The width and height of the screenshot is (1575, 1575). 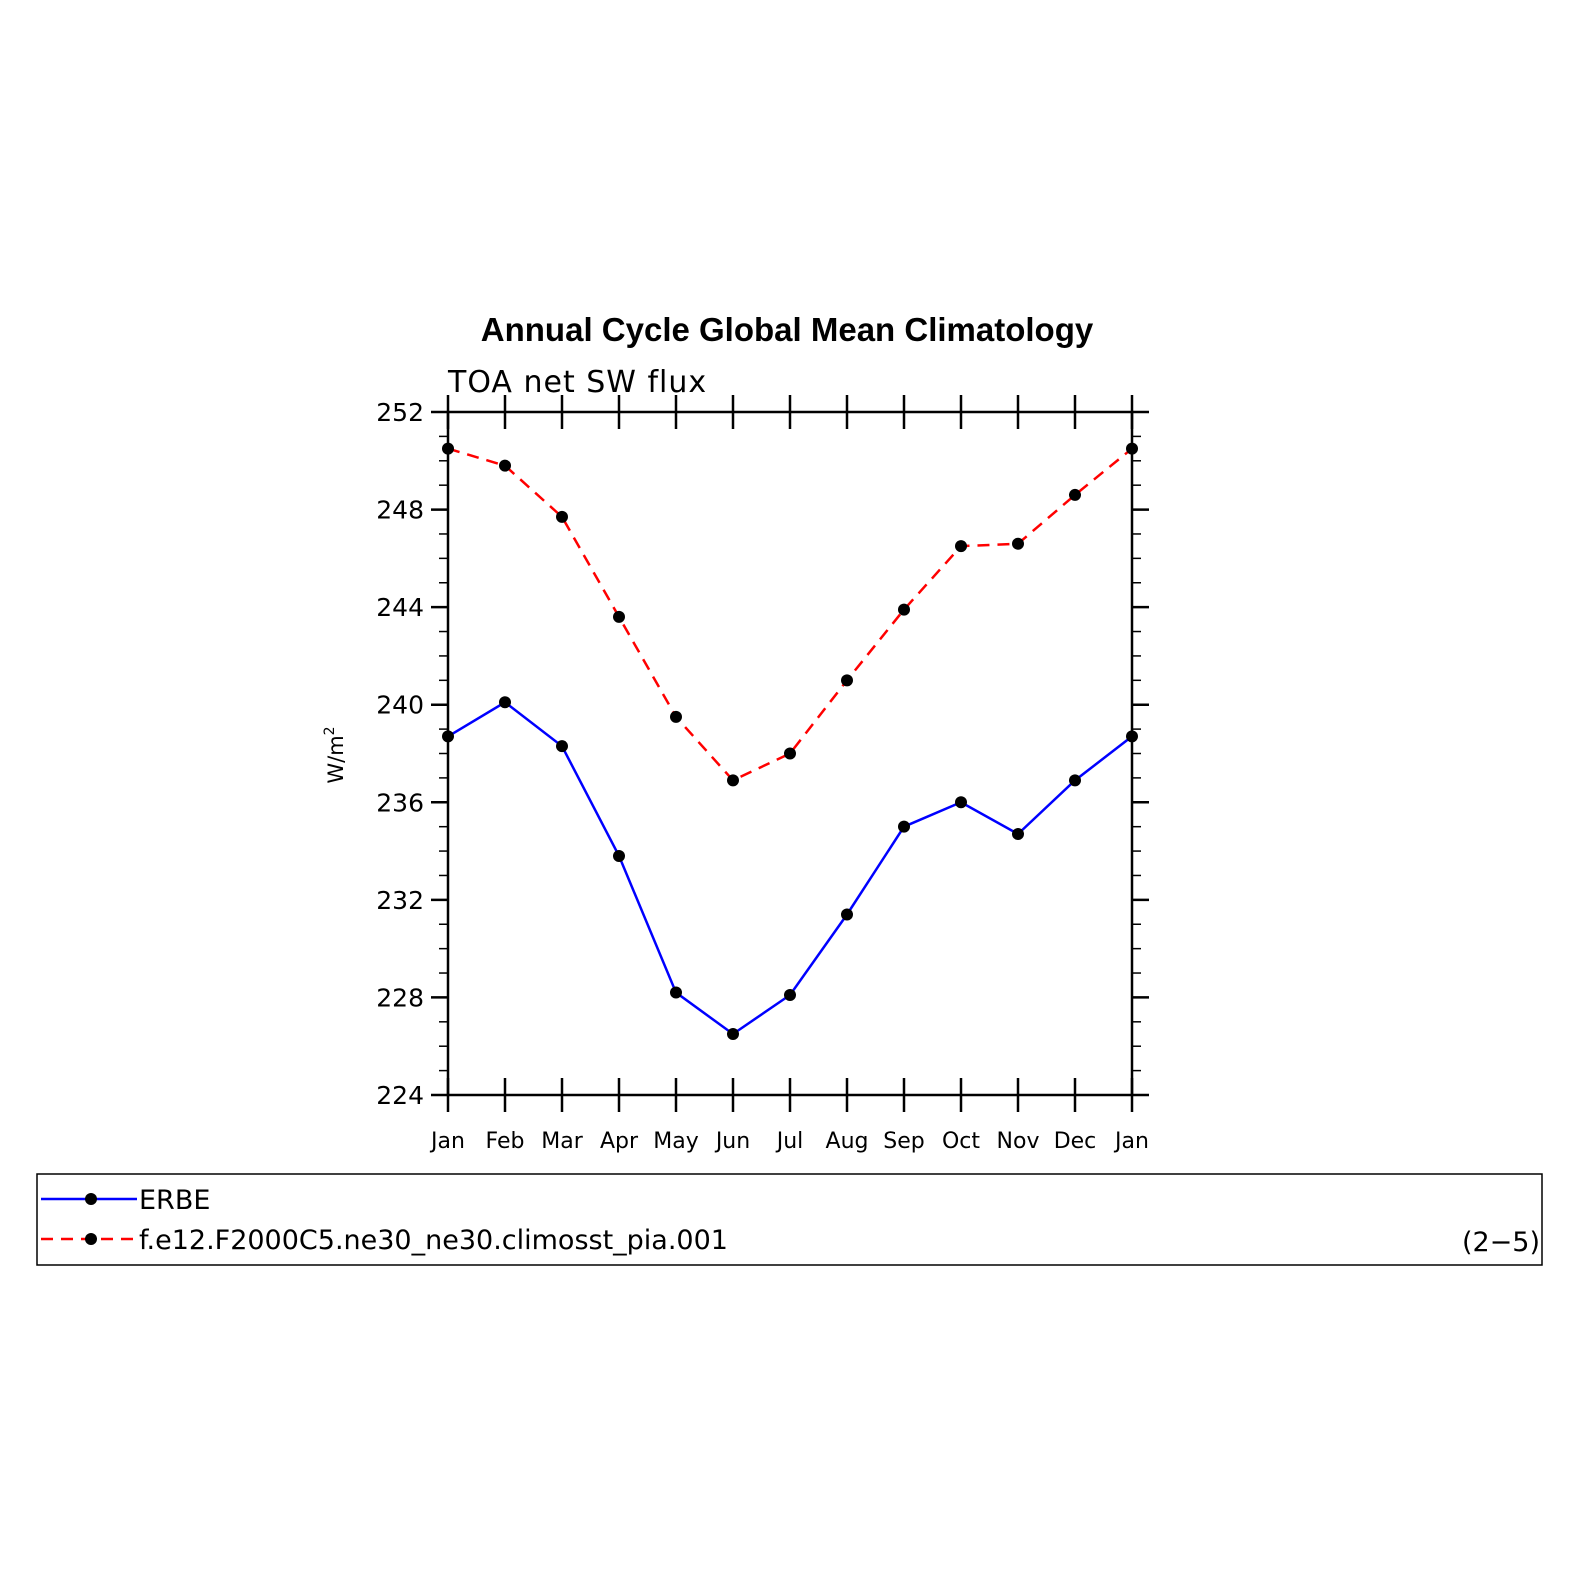 I want to click on y-tick-label: 248, so click(x=400, y=510).